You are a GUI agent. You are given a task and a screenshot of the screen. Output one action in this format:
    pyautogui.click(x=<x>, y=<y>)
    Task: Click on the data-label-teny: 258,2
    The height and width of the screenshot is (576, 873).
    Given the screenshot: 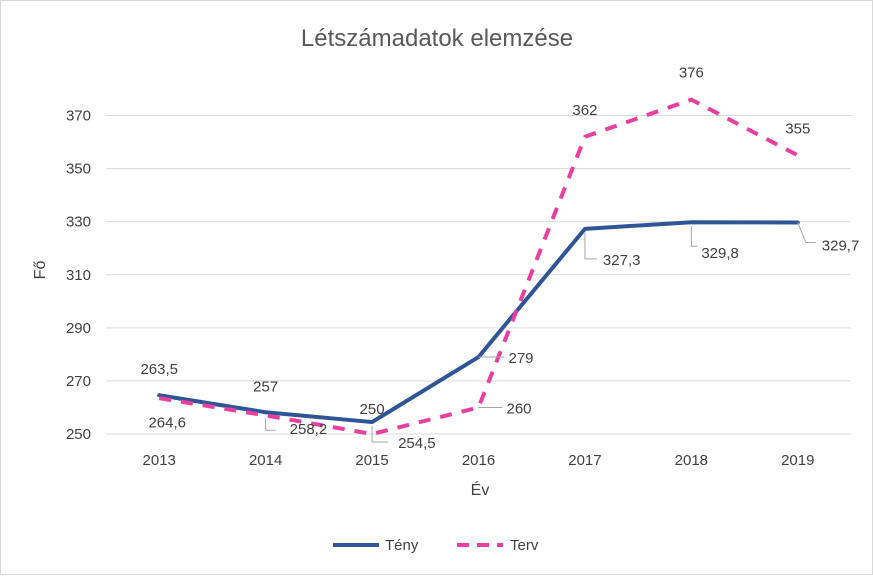 What is the action you would take?
    pyautogui.click(x=309, y=429)
    